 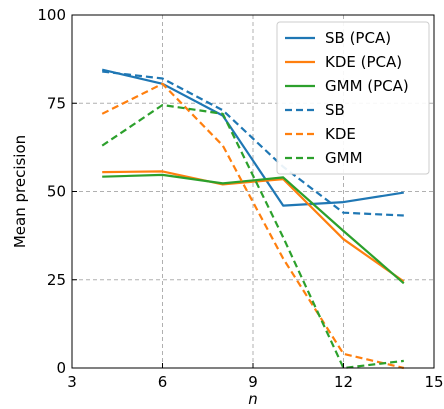 What do you see at coordinates (367, 86) in the screenshot?
I see `legend-label: GMM (PCA)` at bounding box center [367, 86].